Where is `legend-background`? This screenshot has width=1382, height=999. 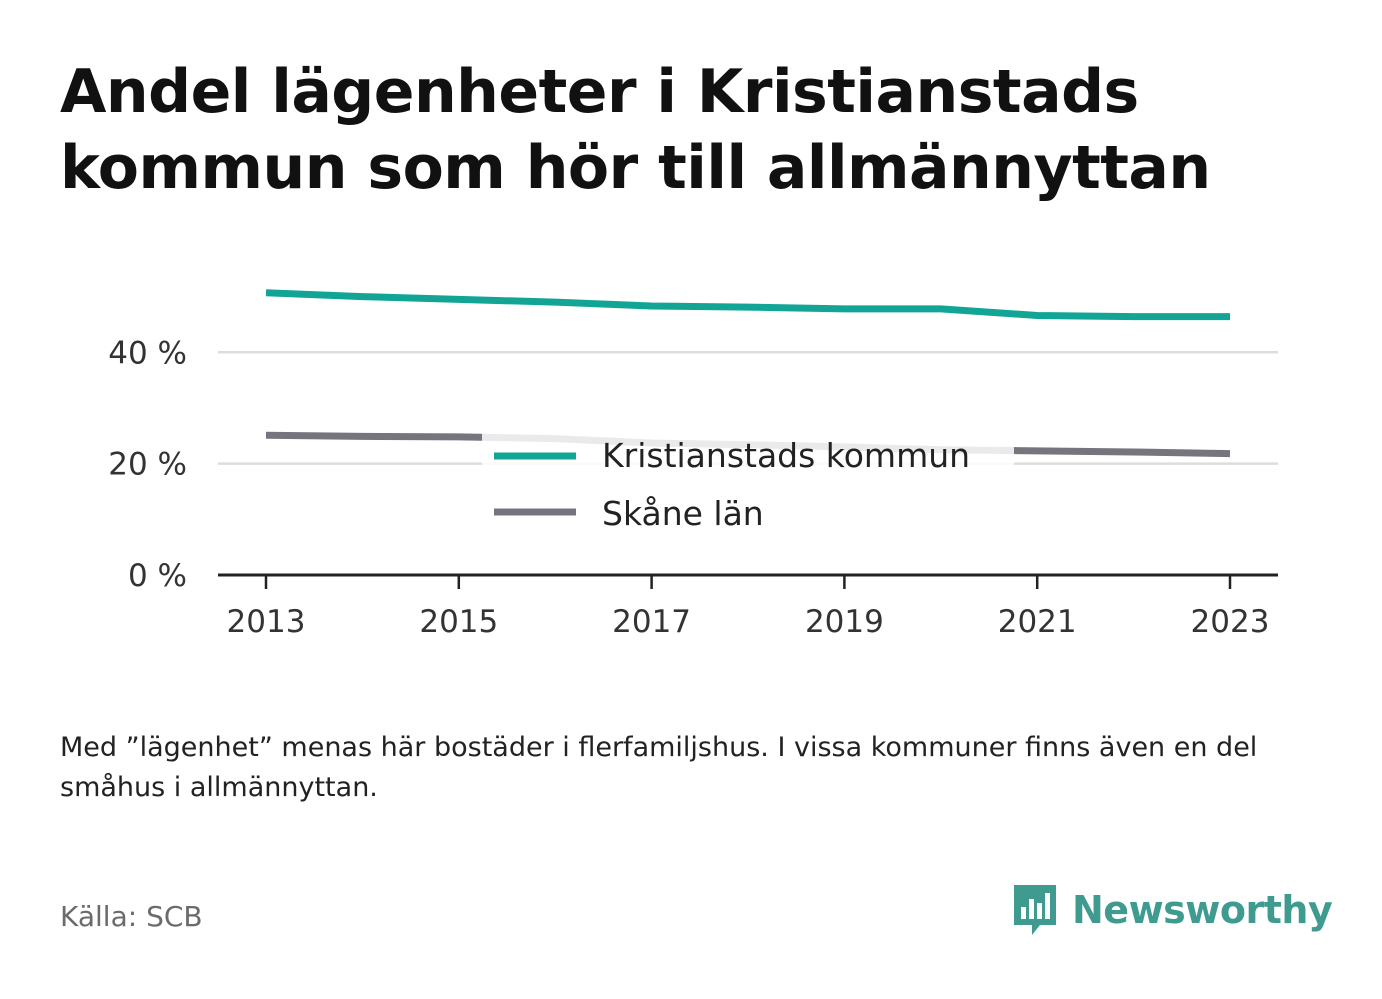
legend-background is located at coordinates (748, 484).